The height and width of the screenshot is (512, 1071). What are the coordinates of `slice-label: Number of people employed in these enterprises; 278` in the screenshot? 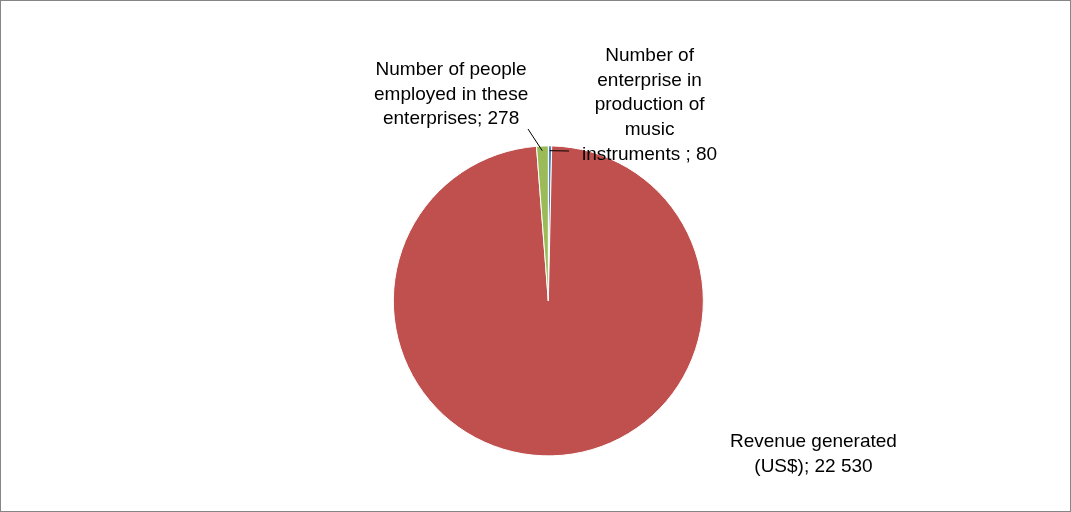 It's located at (451, 93).